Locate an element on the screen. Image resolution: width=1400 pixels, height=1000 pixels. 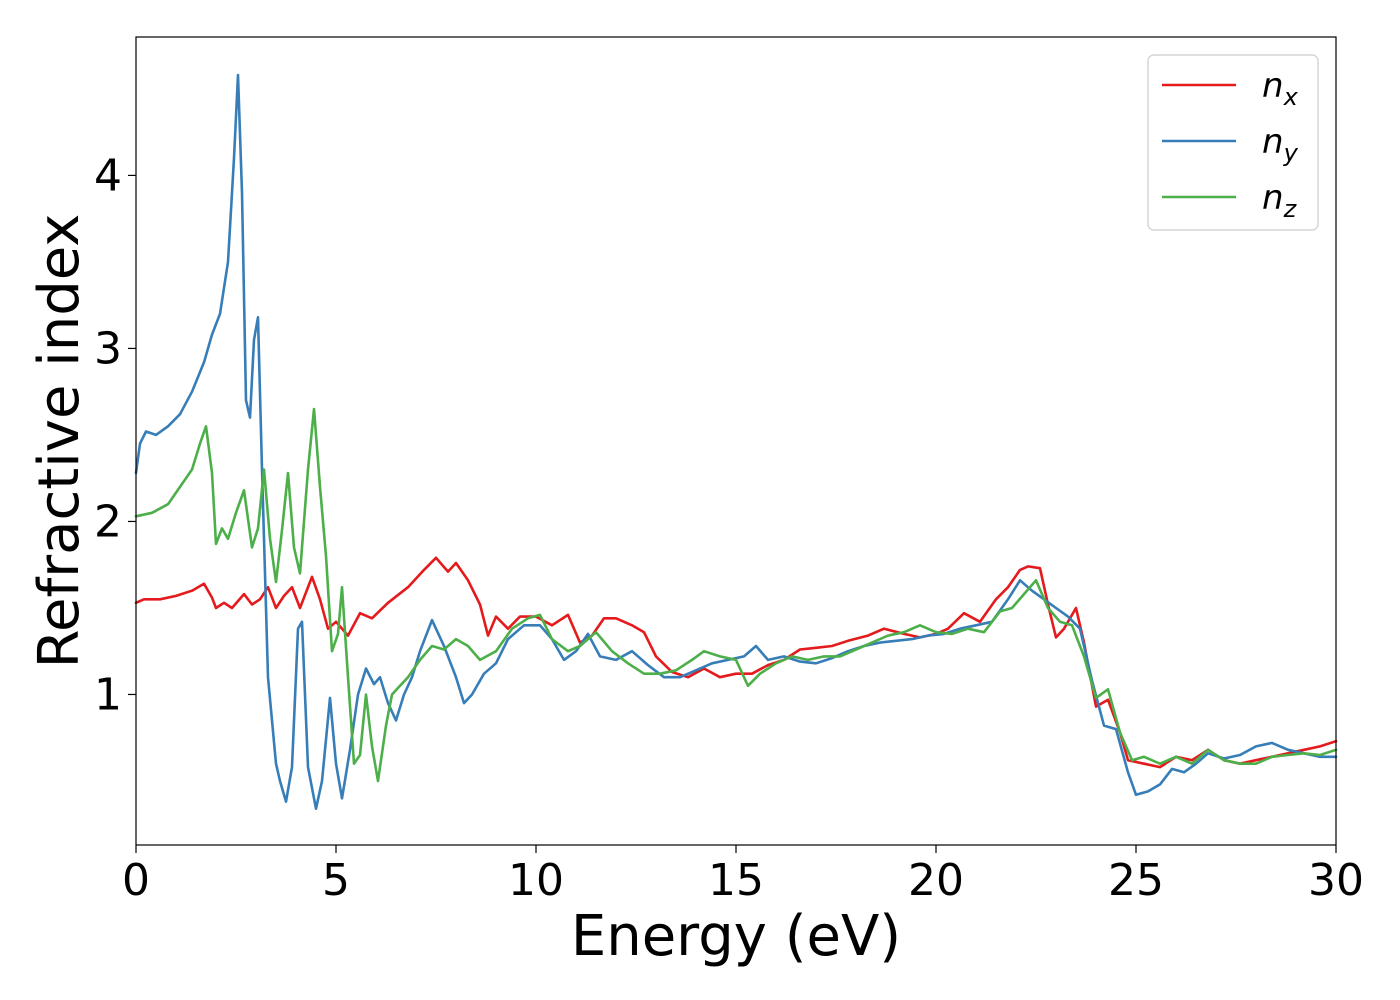
y-axis-ticks: 1 2 3 4 is located at coordinates (115, 435).